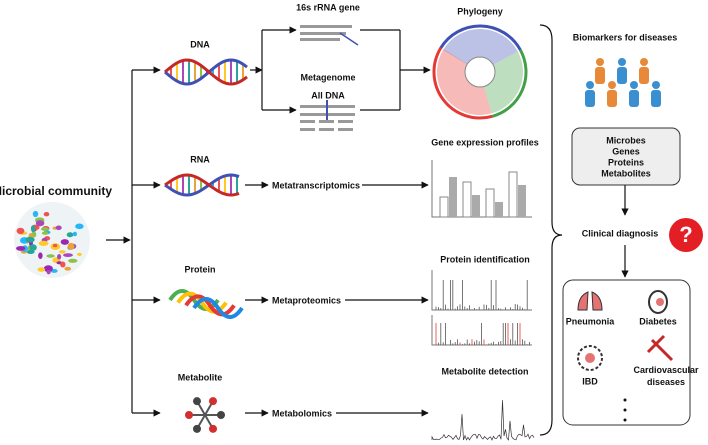  Describe the element at coordinates (485, 142) in the screenshot. I see `output-title: Gene expression profiles` at that location.